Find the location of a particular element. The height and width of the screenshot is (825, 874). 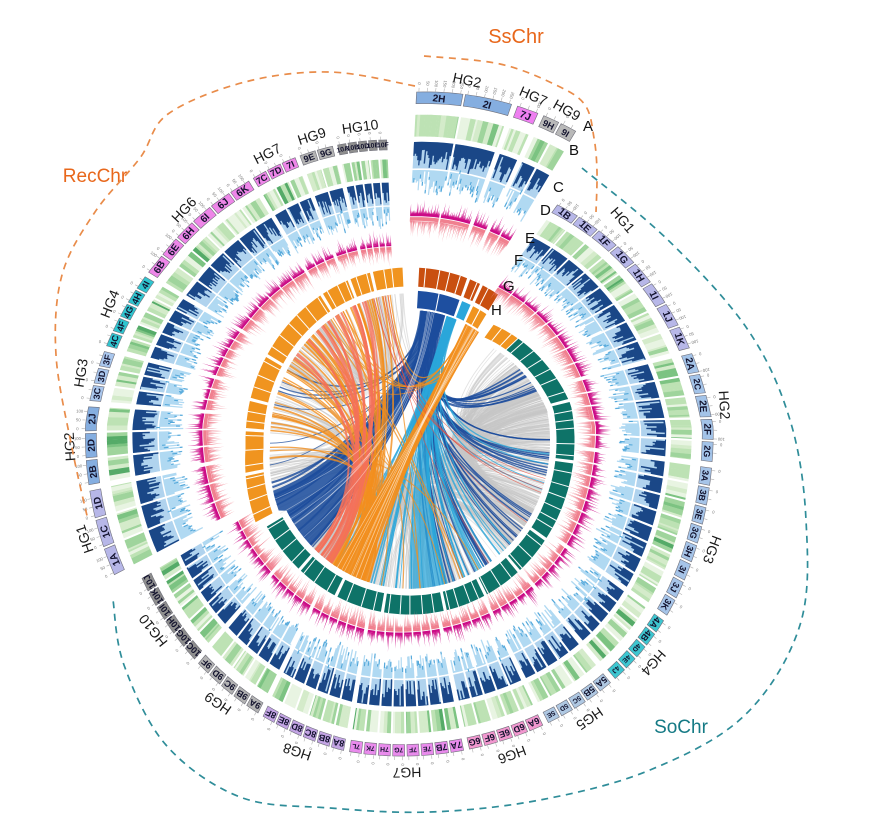

svg-text: 3F is located at coordinates (107, 359).